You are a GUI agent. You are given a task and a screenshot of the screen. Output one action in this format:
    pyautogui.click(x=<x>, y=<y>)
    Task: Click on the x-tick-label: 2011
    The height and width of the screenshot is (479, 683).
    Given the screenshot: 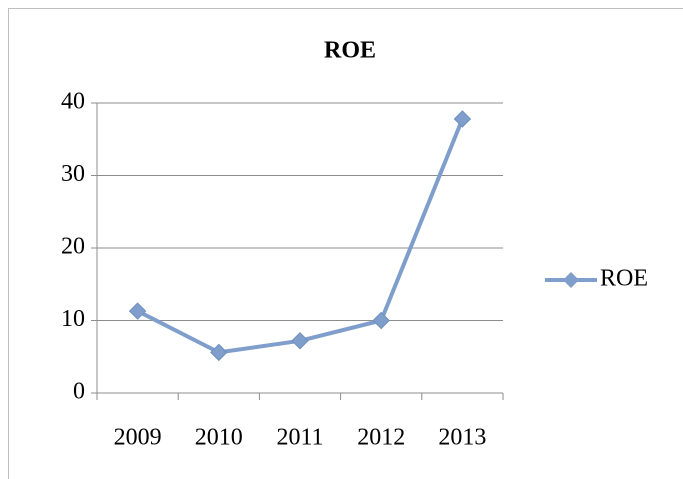 What is the action you would take?
    pyautogui.click(x=299, y=438)
    